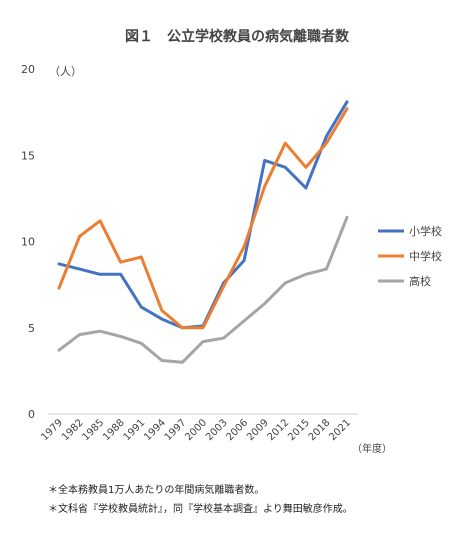 This screenshot has width=474, height=550. Describe the element at coordinates (217, 430) in the screenshot. I see `x-tick-label: 2003` at that location.